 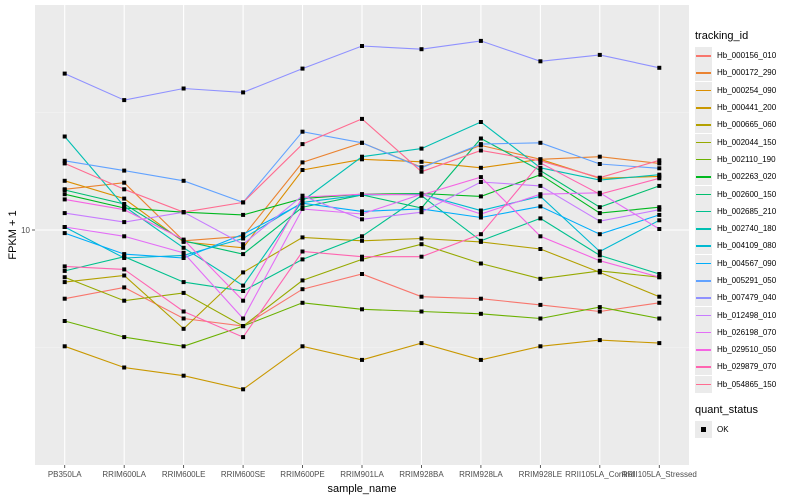 I want to click on legend-item: Hb_007479_040, so click(x=747, y=298).